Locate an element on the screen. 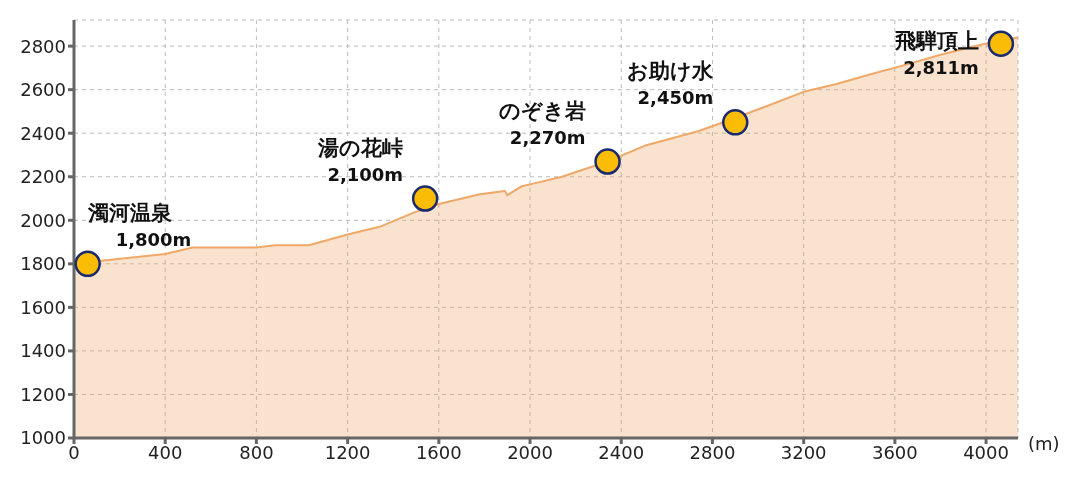  x-tick-label: 800 is located at coordinates (256, 452).